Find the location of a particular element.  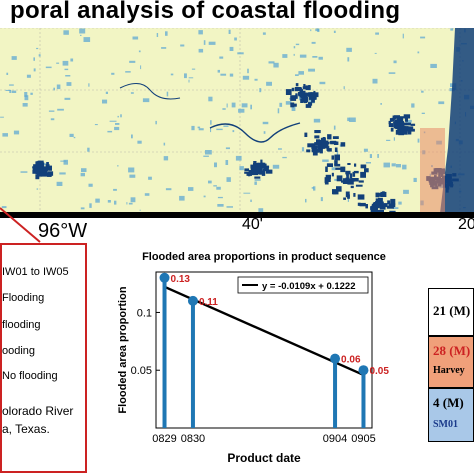

data-label: 0.11 is located at coordinates (208, 302).